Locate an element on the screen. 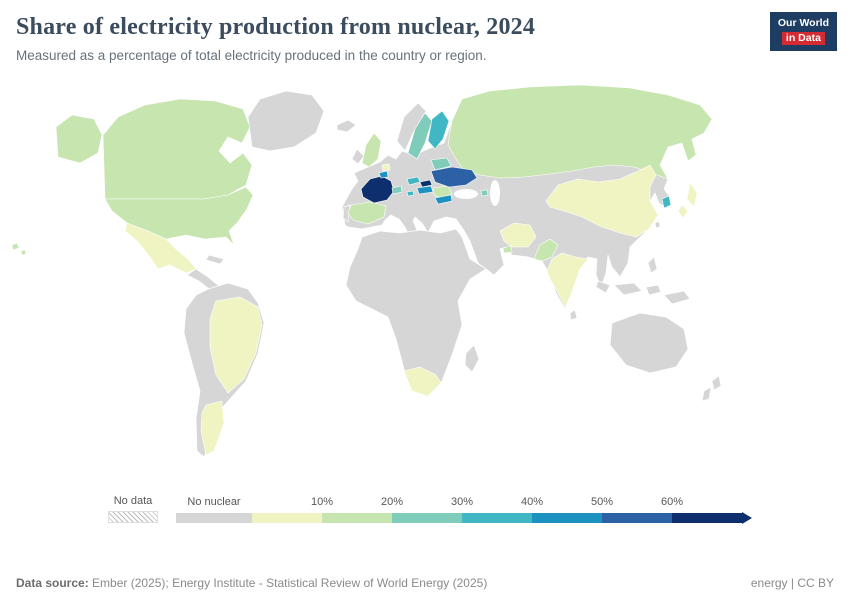 The image size is (850, 600). country-united-states-alaska is located at coordinates (79, 139).